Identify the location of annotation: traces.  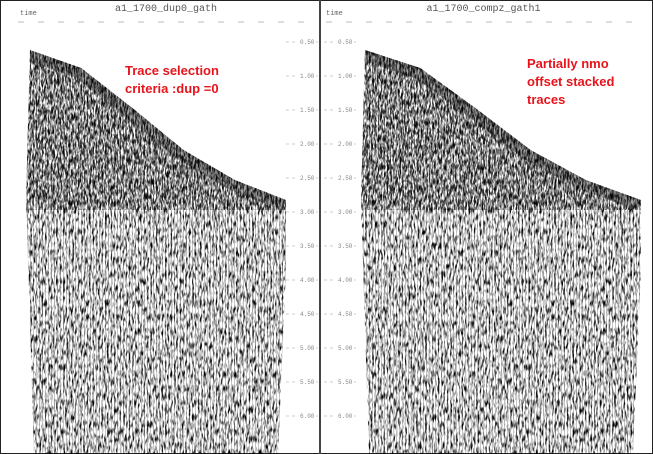
(546, 99).